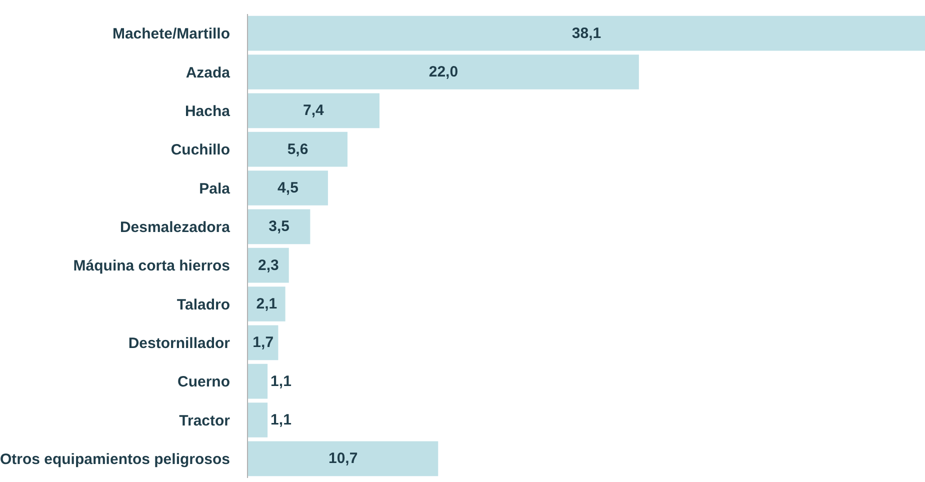  I want to click on y-tick-label: Cuchillo, so click(200, 150).